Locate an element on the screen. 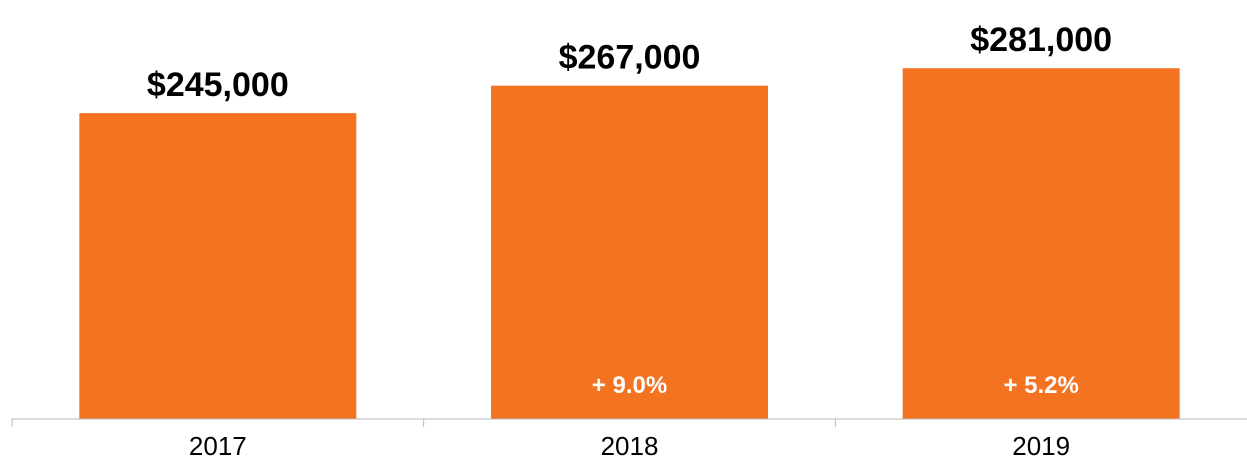 The height and width of the screenshot is (462, 1247). change-label-2019: + 5.2% is located at coordinates (1040, 385).